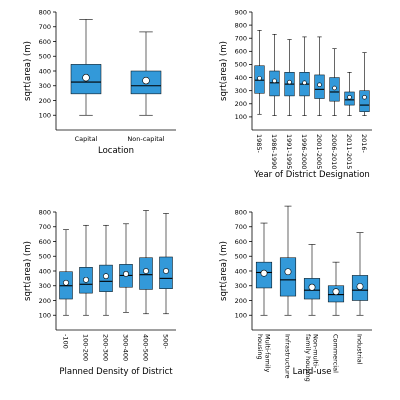  Describe the element at coordinates (349, 151) in the screenshot. I see `x-tick-label-line: 2011-2015` at that location.